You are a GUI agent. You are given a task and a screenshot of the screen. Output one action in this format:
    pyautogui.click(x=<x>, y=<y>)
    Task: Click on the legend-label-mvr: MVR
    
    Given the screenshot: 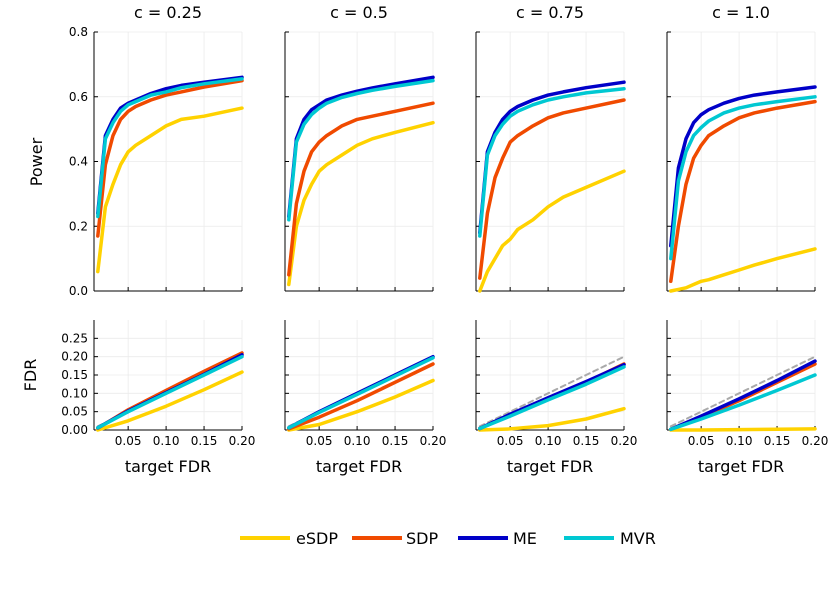 What is the action you would take?
    pyautogui.click(x=638, y=538)
    